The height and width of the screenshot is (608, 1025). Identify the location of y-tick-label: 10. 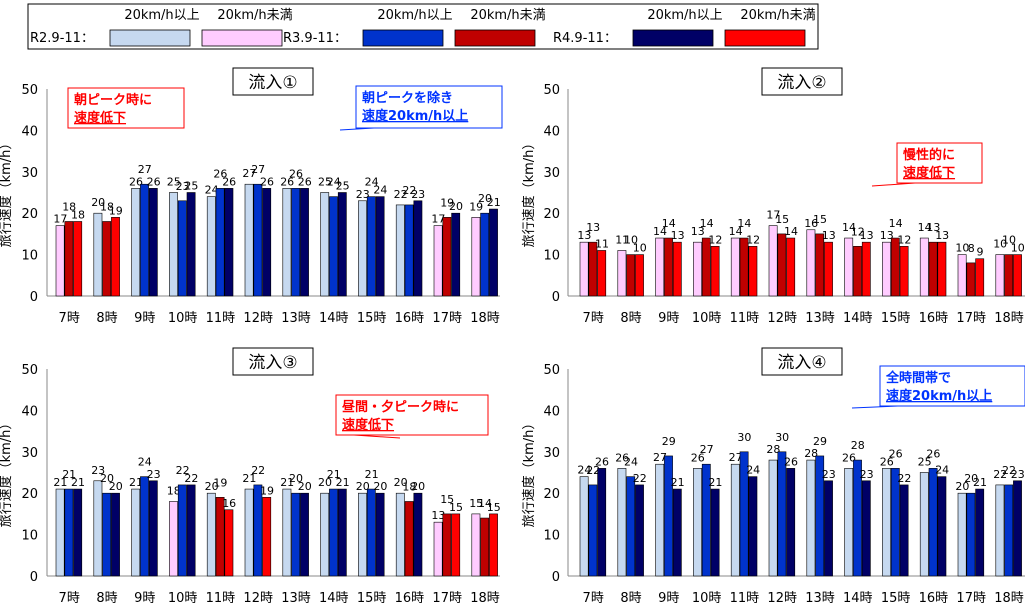
(29, 256).